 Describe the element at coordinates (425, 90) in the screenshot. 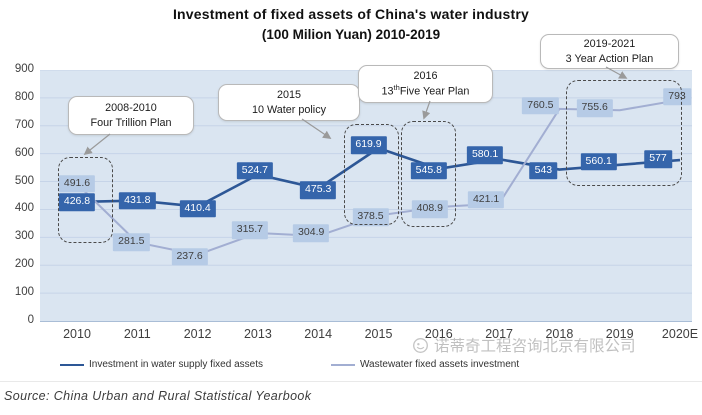

I see `annotation-line: 13thFive Year Plan` at that location.